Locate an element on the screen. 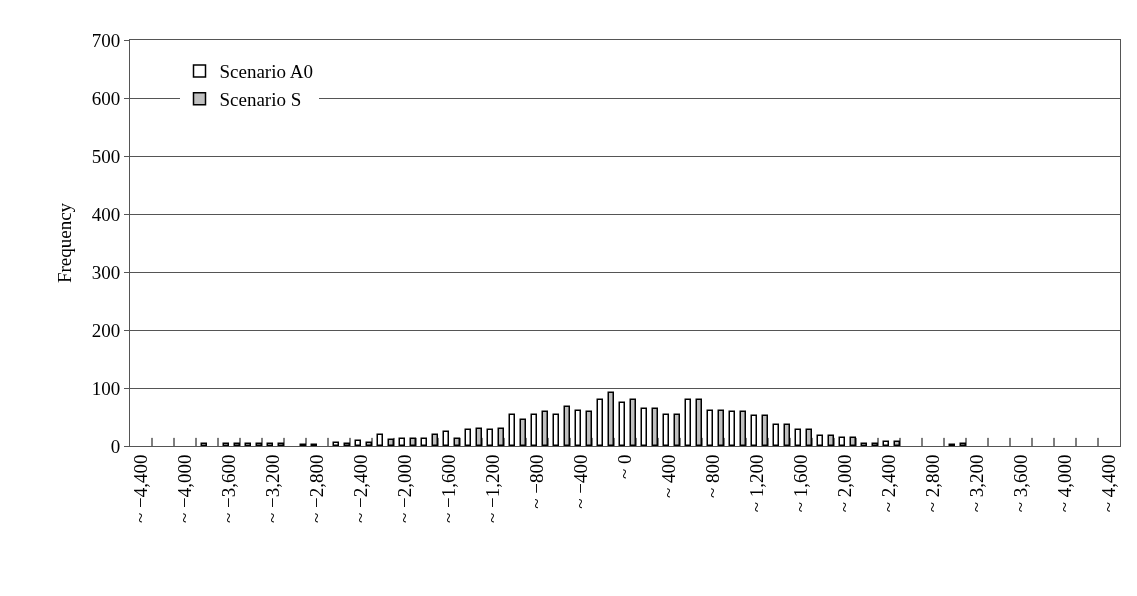 This screenshot has width=1137, height=596. y-tick-label: 700 is located at coordinates (106, 40).